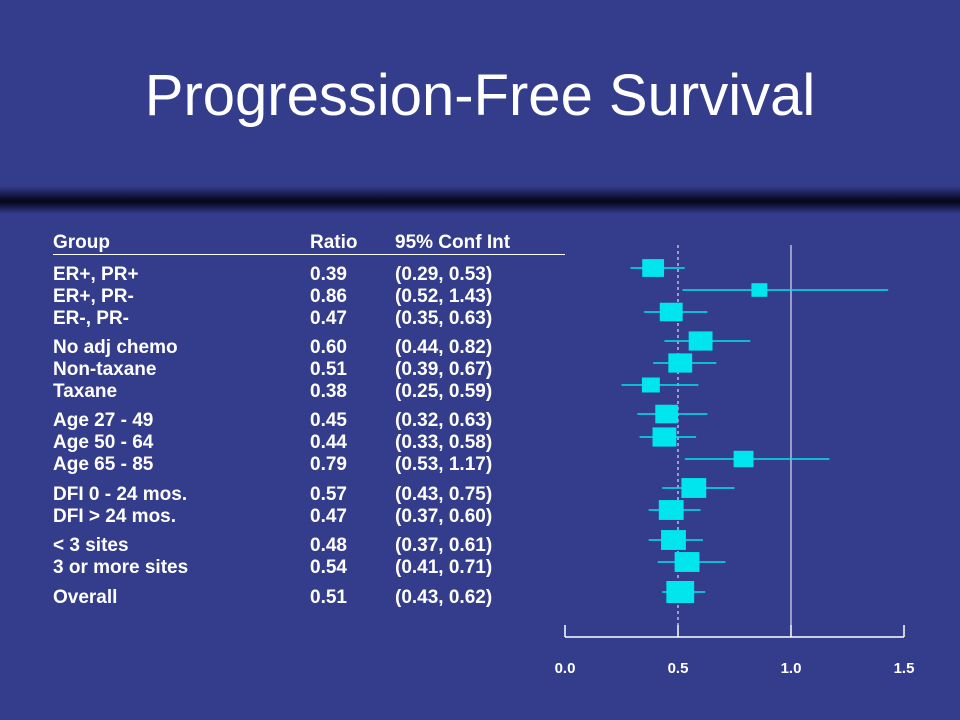 This screenshot has height=720, width=960. Describe the element at coordinates (103, 442) in the screenshot. I see `row-group: Age 50 - 64` at that location.